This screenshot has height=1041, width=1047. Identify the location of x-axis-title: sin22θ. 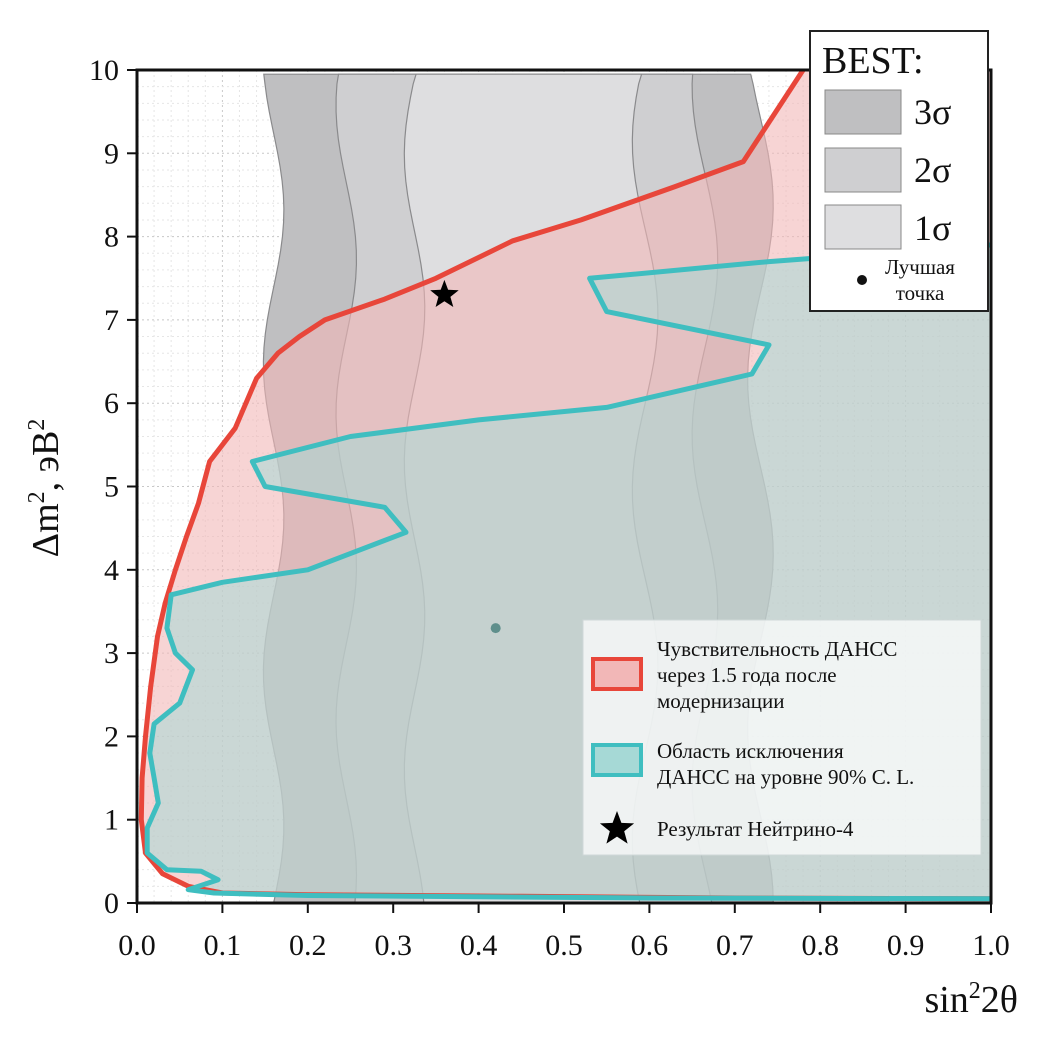
(971, 999).